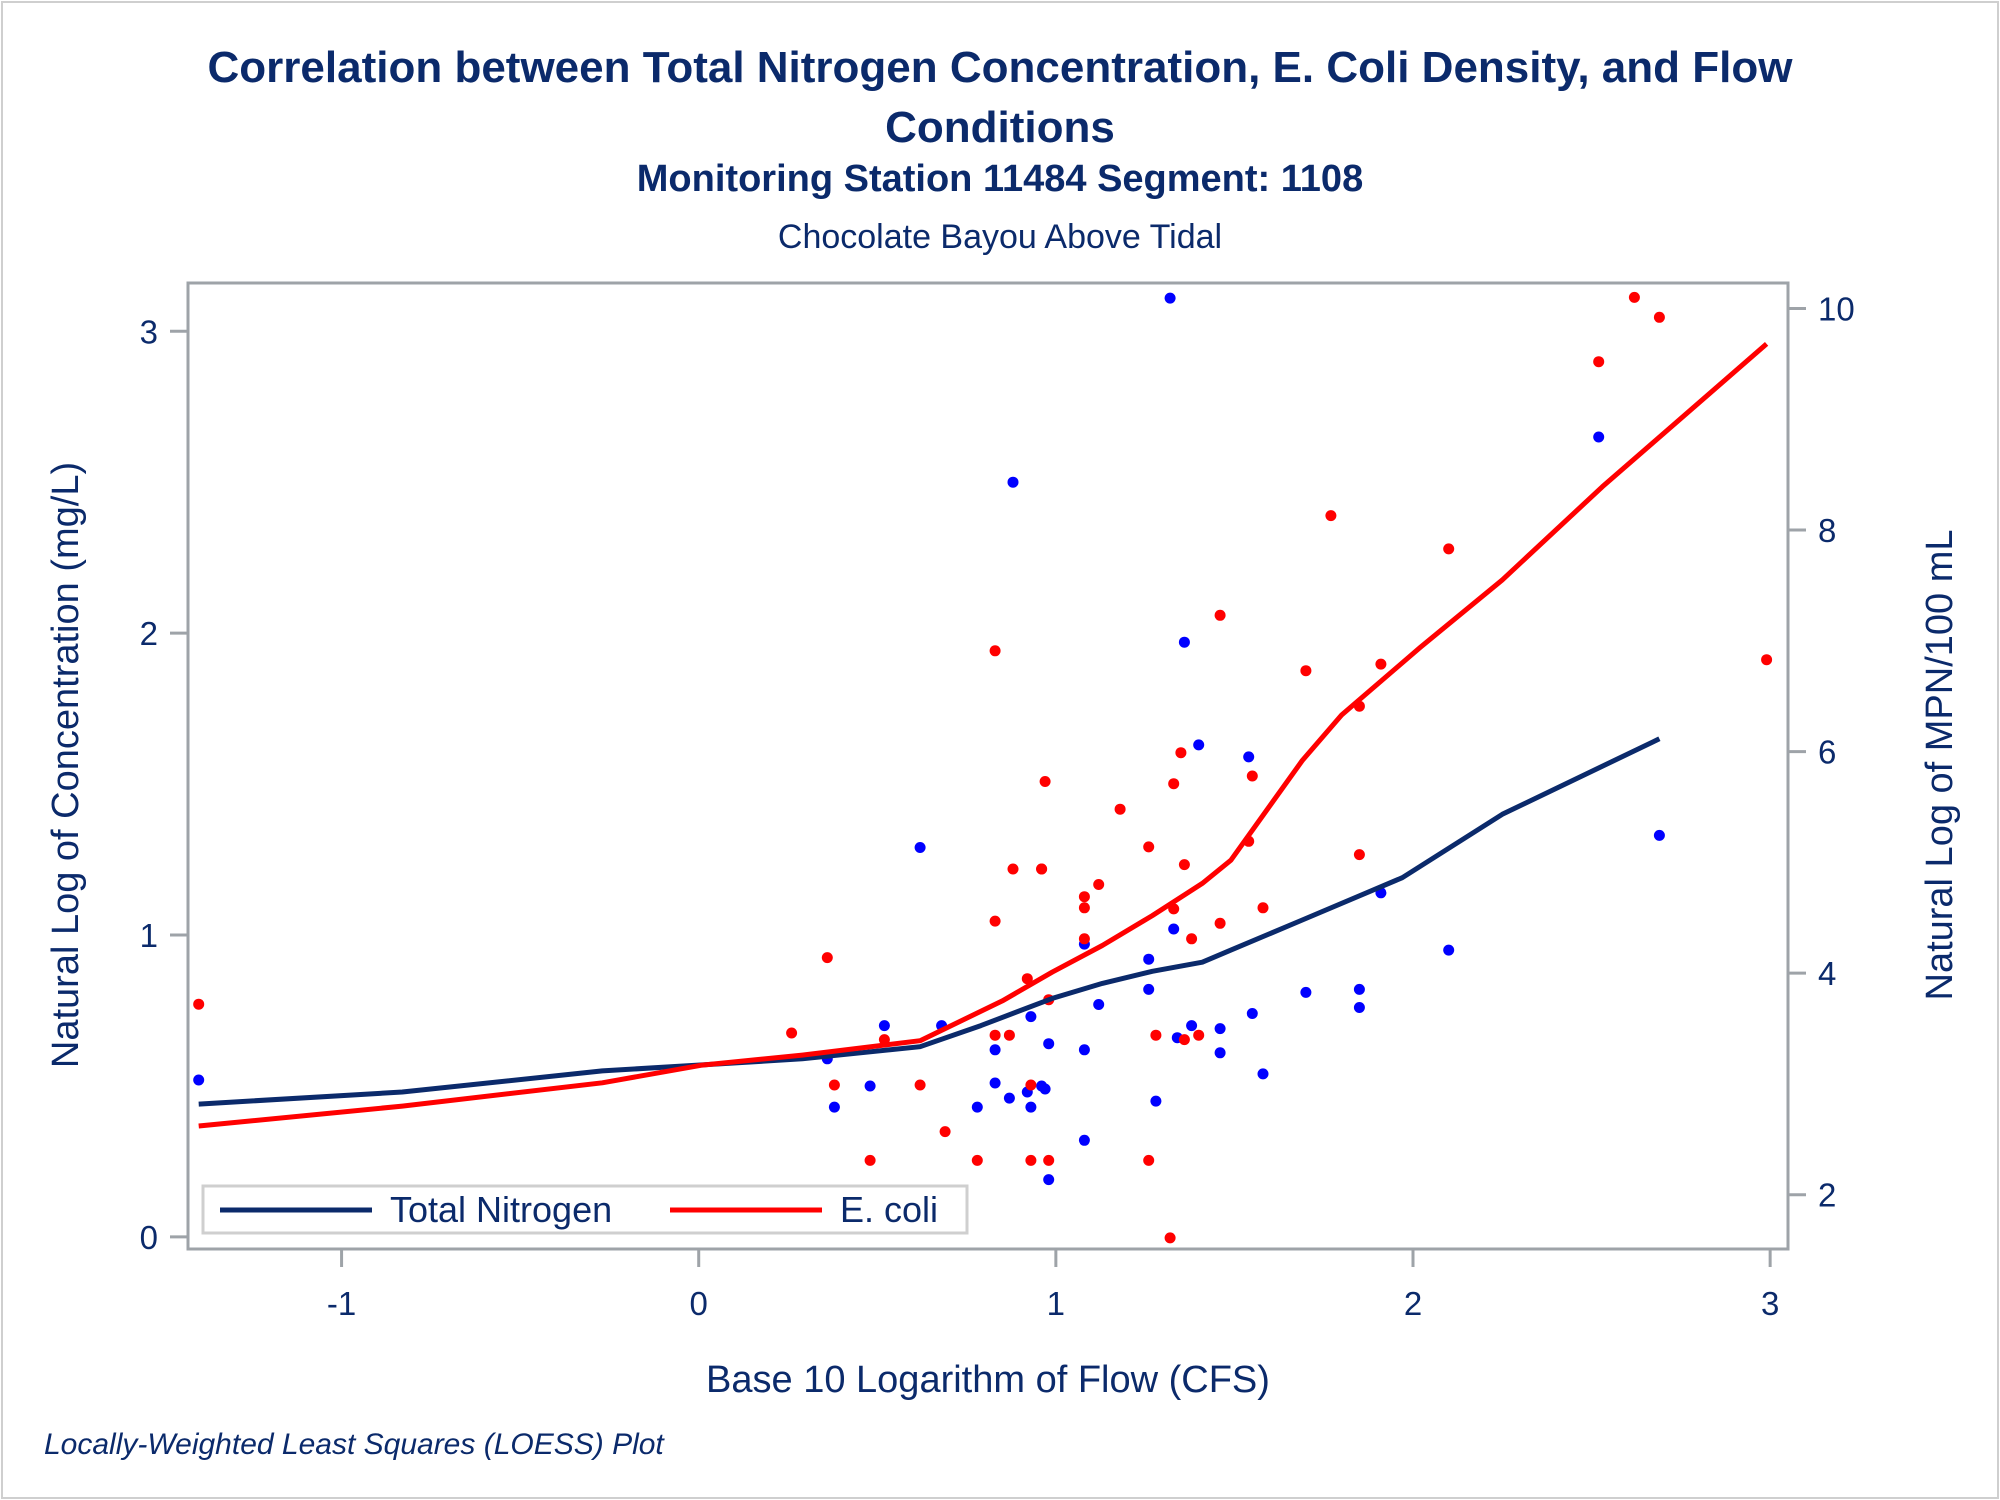 The width and height of the screenshot is (2000, 1500). What do you see at coordinates (66, 765) in the screenshot?
I see `y-axis-label-left: Natural Log of Concentration (mg/L)` at bounding box center [66, 765].